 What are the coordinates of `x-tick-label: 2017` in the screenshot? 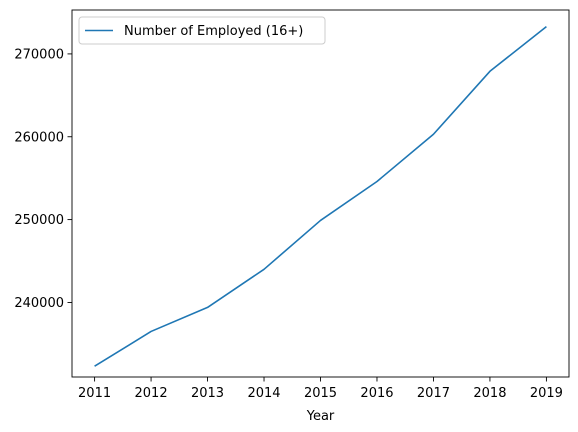 It's located at (433, 393).